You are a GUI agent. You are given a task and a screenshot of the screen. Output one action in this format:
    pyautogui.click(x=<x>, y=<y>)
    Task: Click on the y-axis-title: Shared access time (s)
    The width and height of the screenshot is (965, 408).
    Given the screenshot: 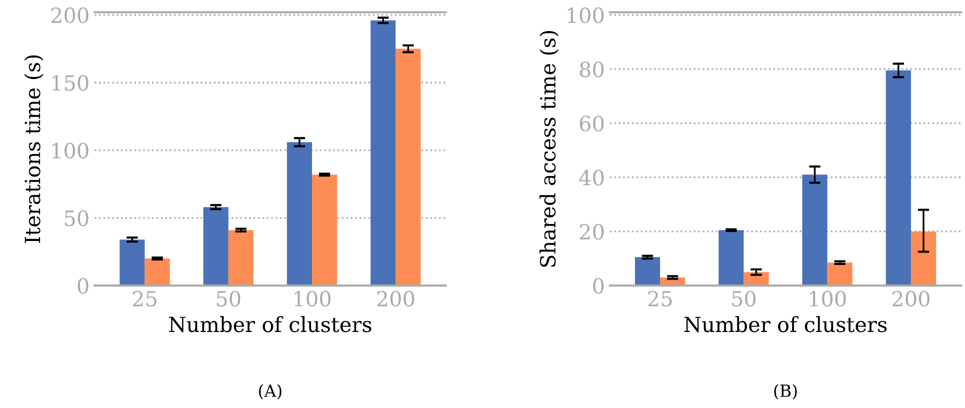 What is the action you would take?
    pyautogui.click(x=549, y=149)
    